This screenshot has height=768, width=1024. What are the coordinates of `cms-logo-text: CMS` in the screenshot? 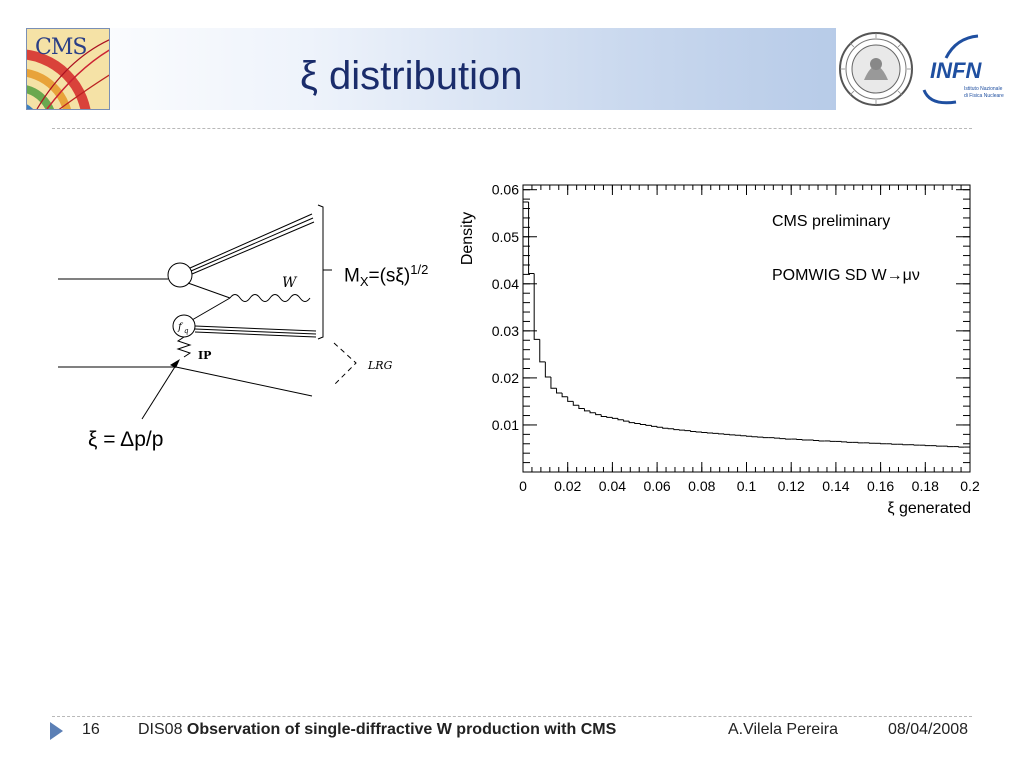 It's located at (61, 47).